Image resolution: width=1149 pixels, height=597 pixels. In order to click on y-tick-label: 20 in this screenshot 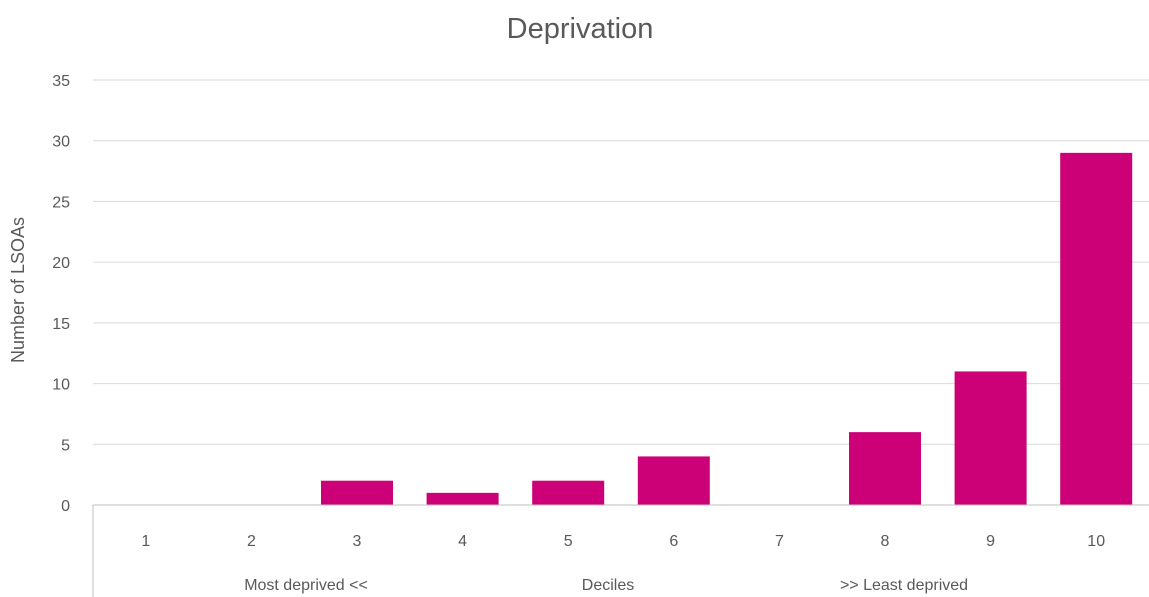, I will do `click(61, 263)`.